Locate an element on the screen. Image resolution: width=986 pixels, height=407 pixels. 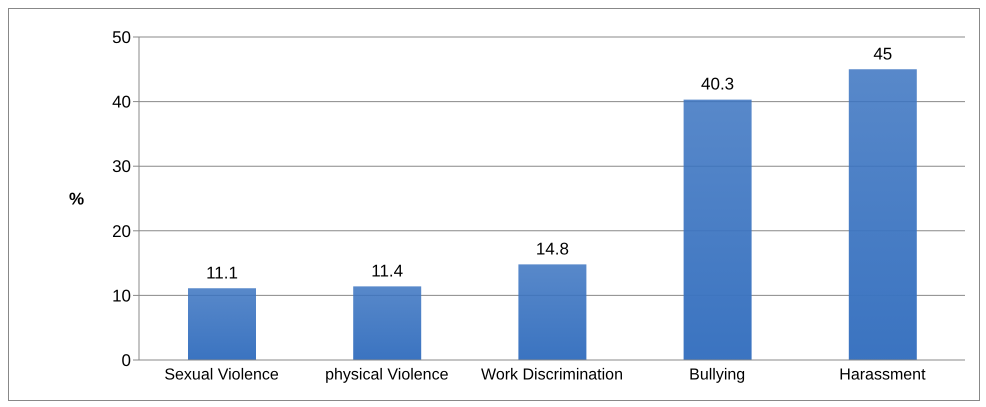
data-label: 45 is located at coordinates (882, 54).